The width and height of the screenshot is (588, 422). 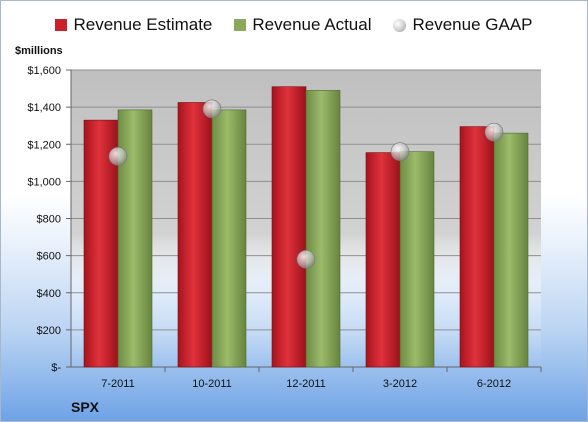 What do you see at coordinates (400, 25) in the screenshot?
I see `legend-swatch-gaap` at bounding box center [400, 25].